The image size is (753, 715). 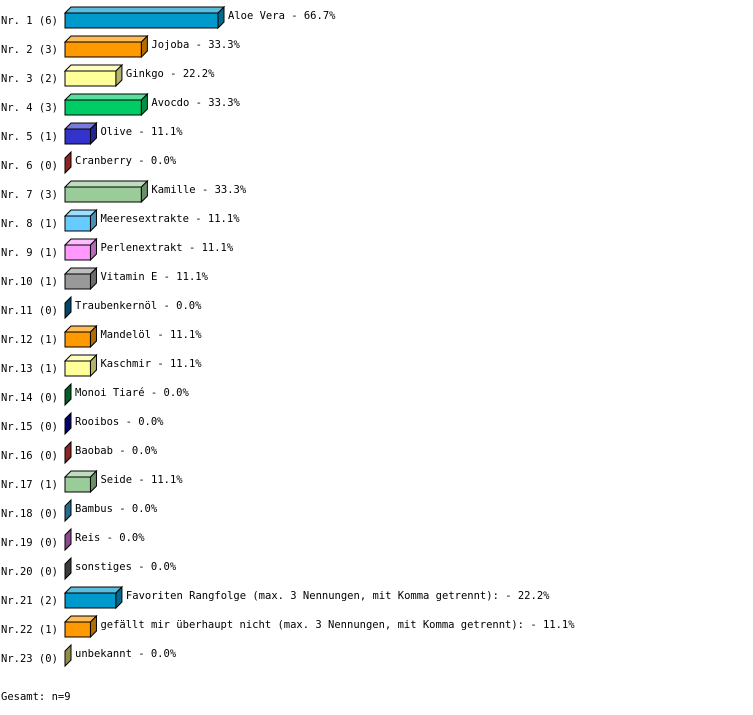 I want to click on row-label: Nr. 6 (0), so click(x=29, y=166).